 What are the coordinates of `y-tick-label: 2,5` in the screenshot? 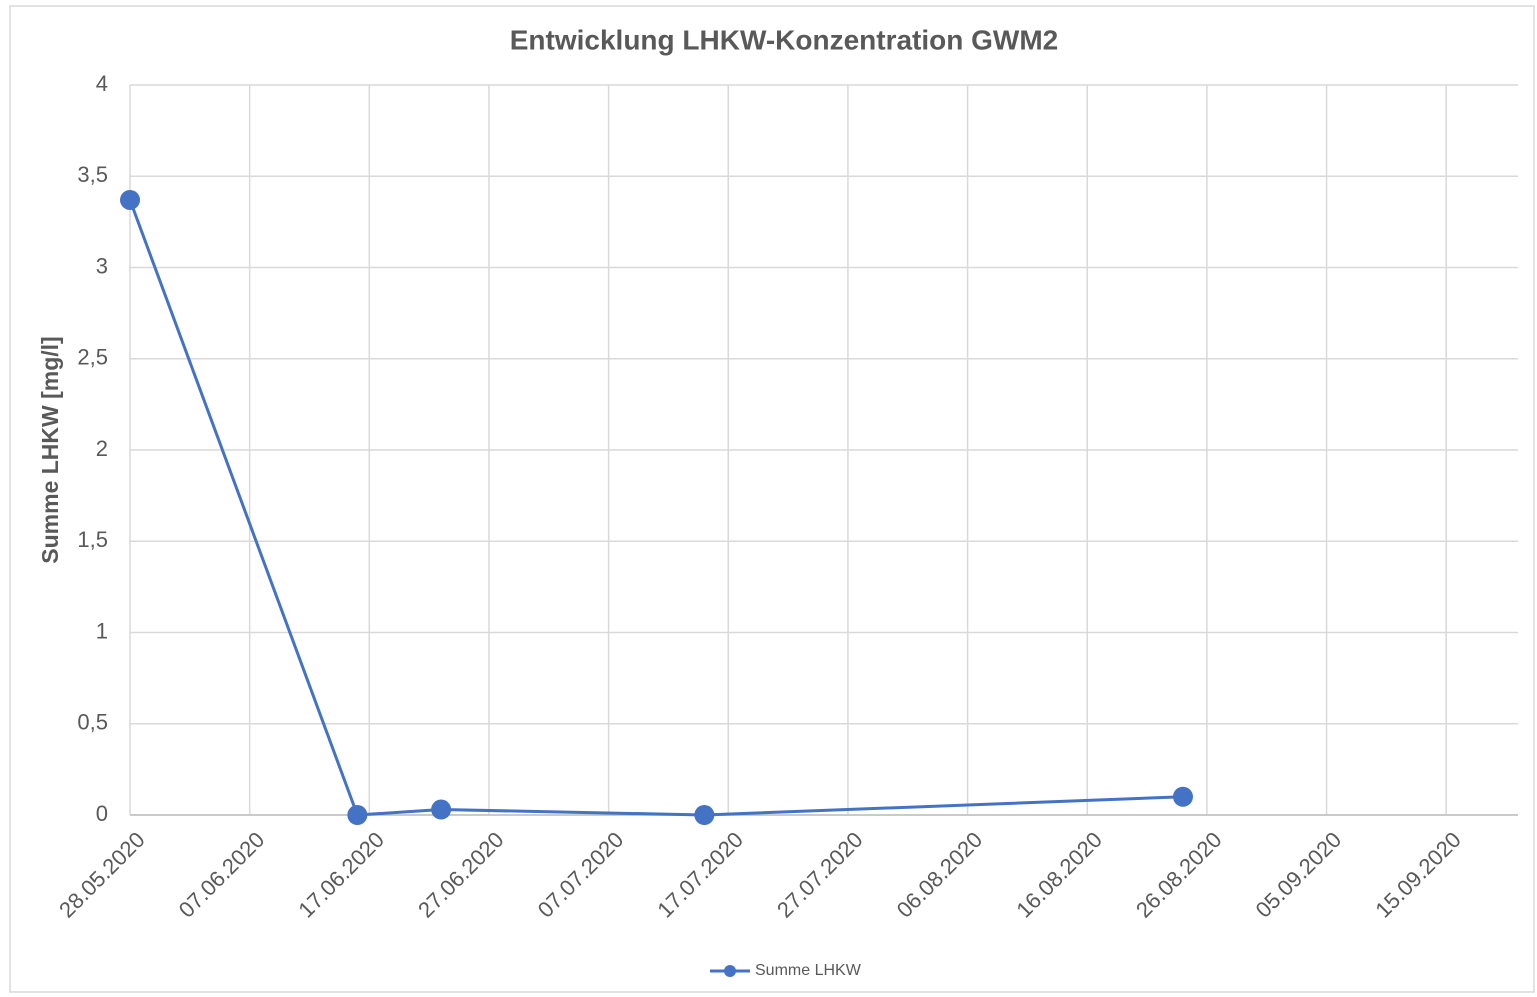 It's located at (92, 357).